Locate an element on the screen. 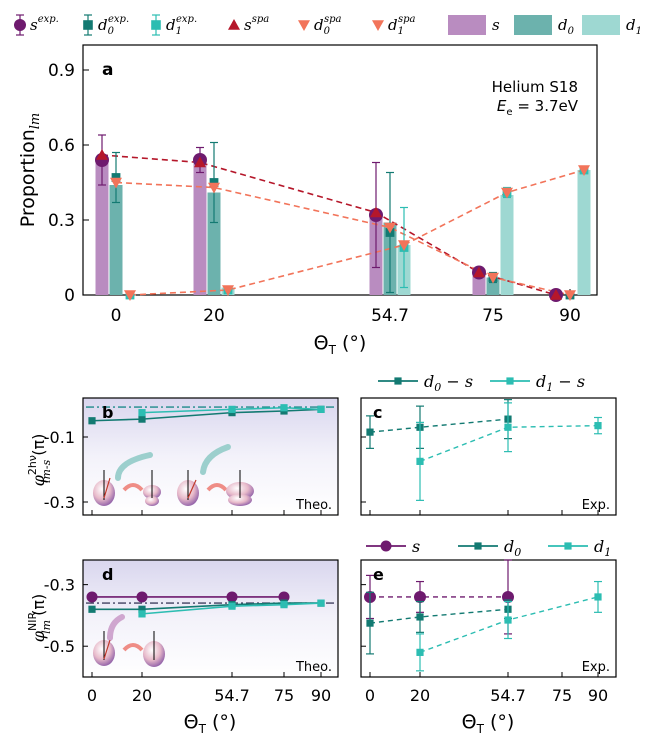  panel-a-ytick-label: 0 is located at coordinates (69, 296).